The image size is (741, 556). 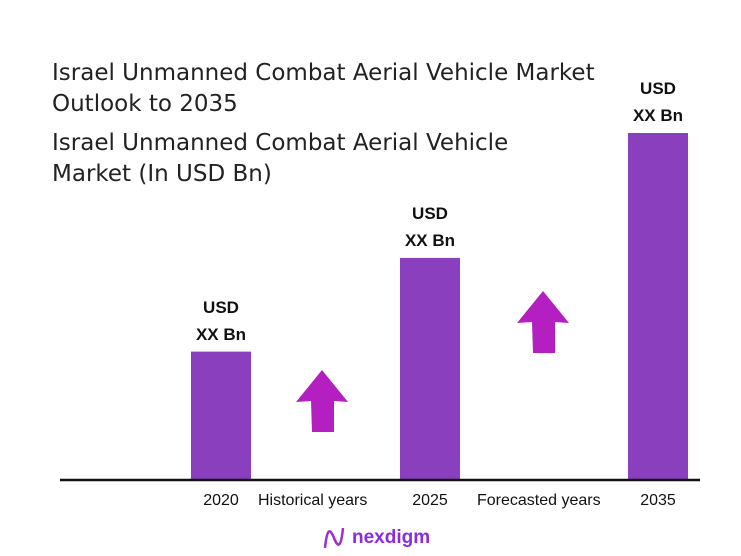 What do you see at coordinates (221, 500) in the screenshot?
I see `x-tick-label: 2020` at bounding box center [221, 500].